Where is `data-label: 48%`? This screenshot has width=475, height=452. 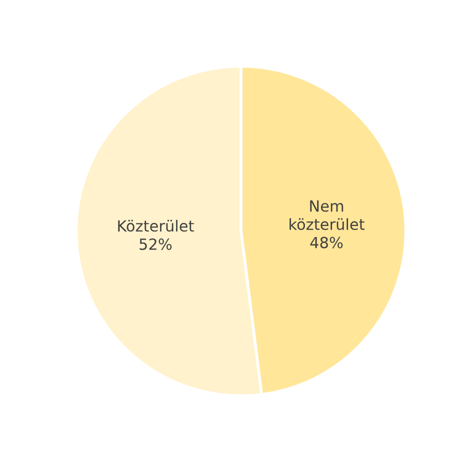 data-label: 48% is located at coordinates (326, 242).